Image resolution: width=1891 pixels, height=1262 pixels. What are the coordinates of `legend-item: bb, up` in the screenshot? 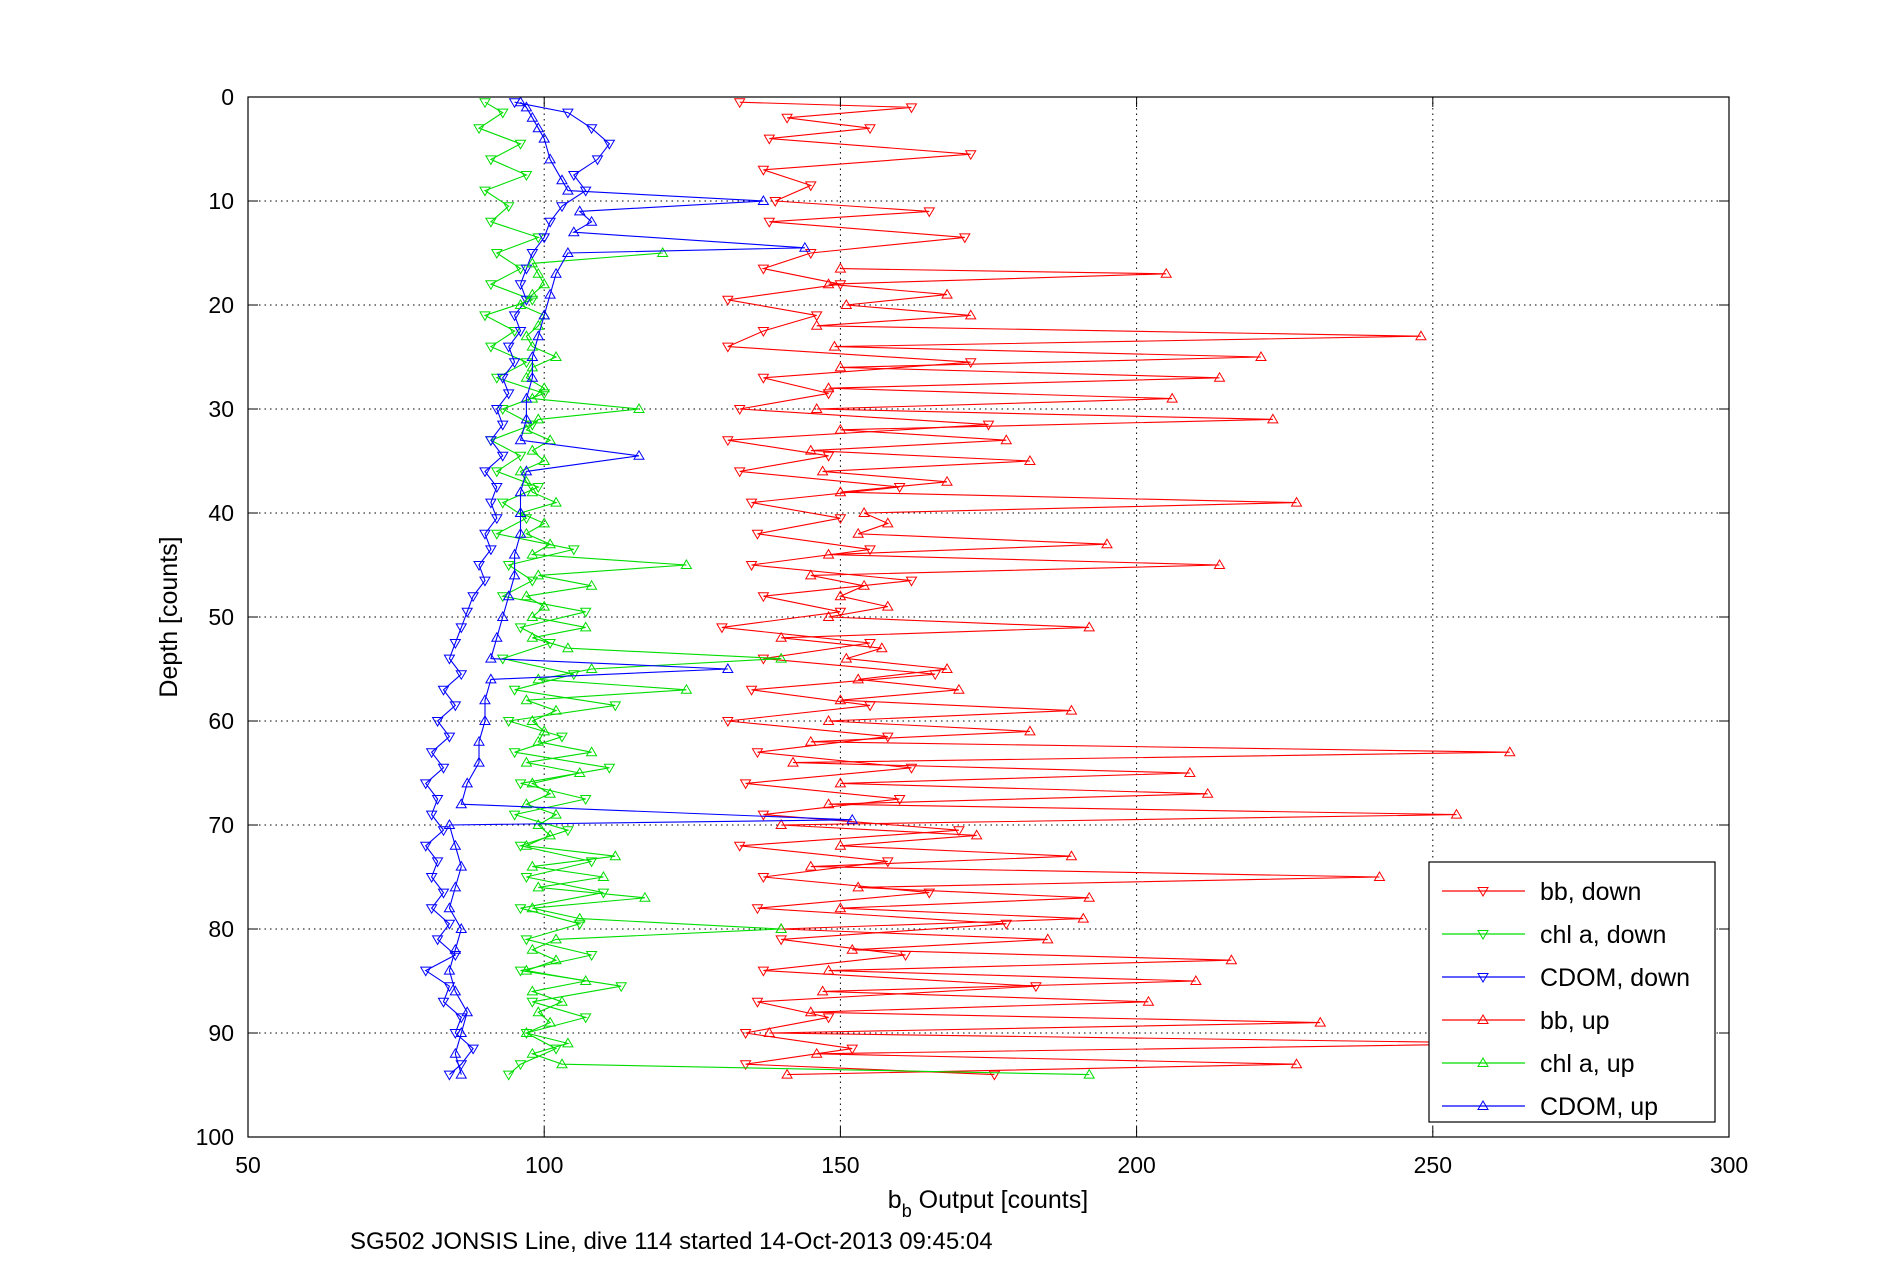 It's located at (1526, 1021).